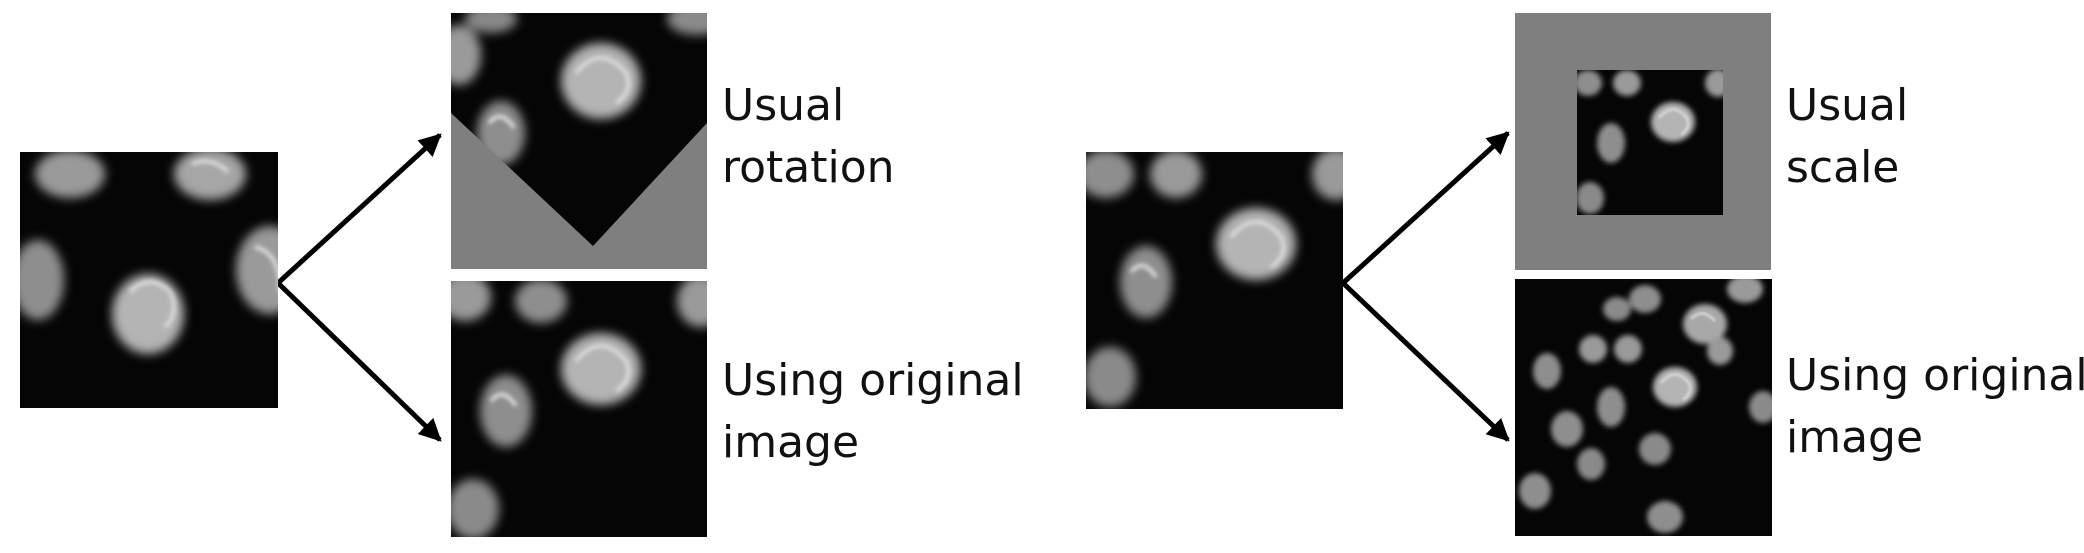 This screenshot has height=553, width=2084. Describe the element at coordinates (873, 443) in the screenshot. I see `original-rotation-label-line2: image` at that location.